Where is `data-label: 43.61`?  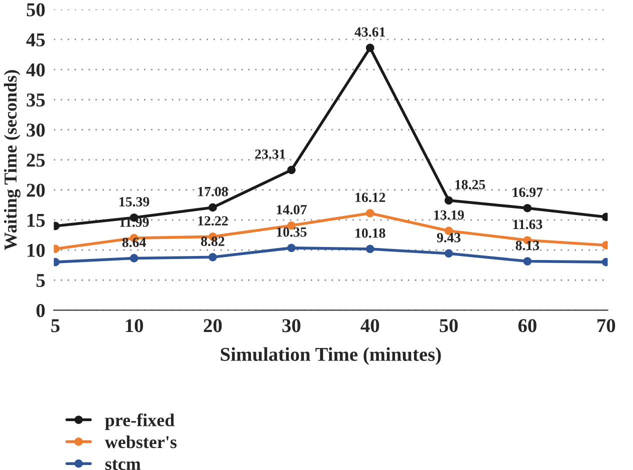 data-label: 43.61 is located at coordinates (369, 32).